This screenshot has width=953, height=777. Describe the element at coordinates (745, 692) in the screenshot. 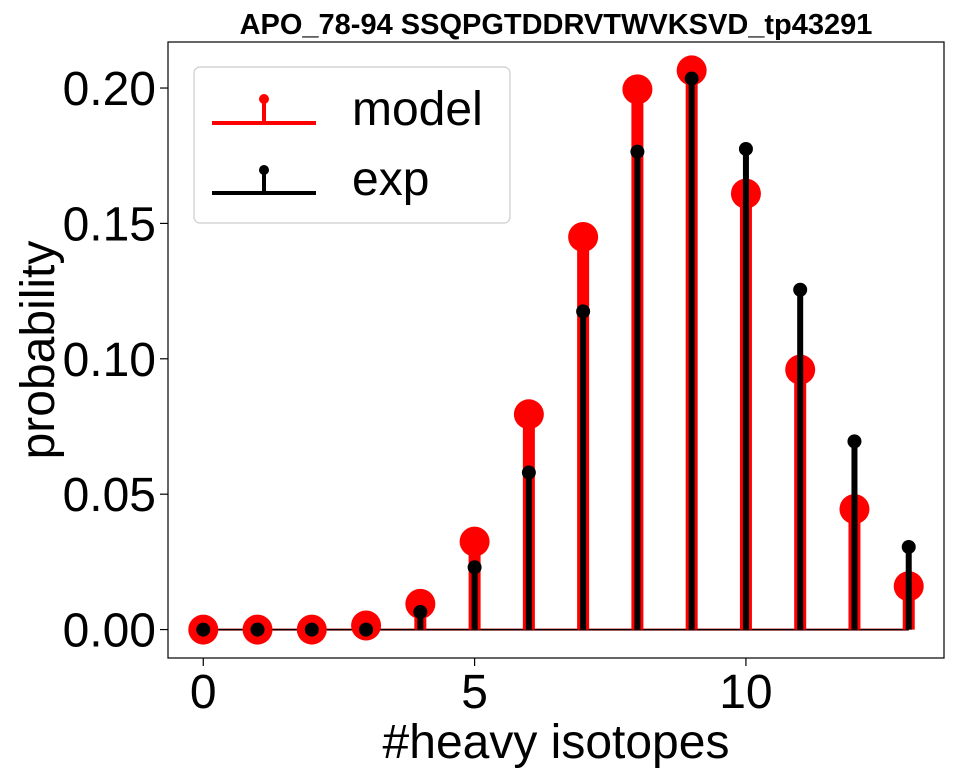

I see `x-tick-label: 10` at that location.